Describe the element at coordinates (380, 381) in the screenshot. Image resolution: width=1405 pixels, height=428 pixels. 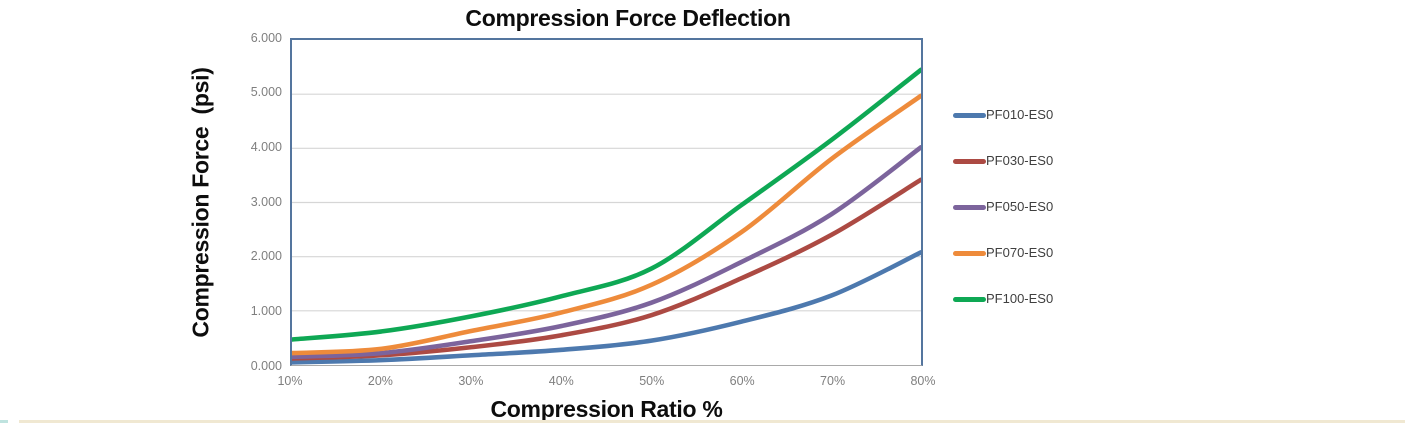
I see `x-tick-label: 20%` at that location.